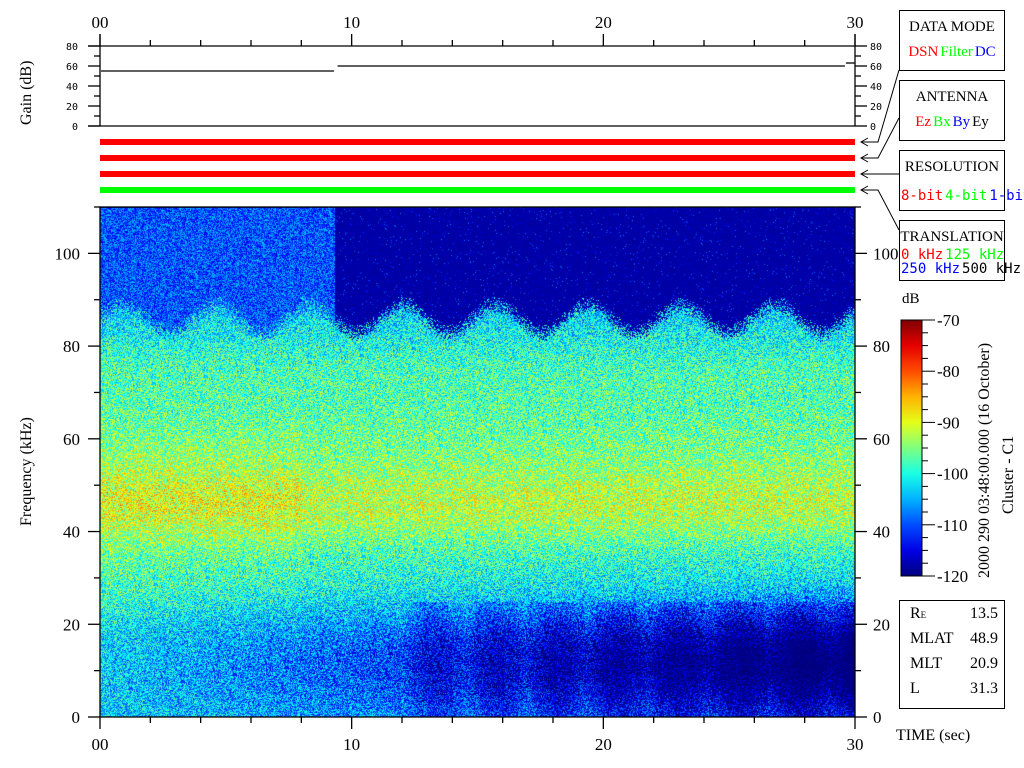 This screenshot has height=768, width=1024. I want to click on y-tick-label-right: 60, so click(881, 439).